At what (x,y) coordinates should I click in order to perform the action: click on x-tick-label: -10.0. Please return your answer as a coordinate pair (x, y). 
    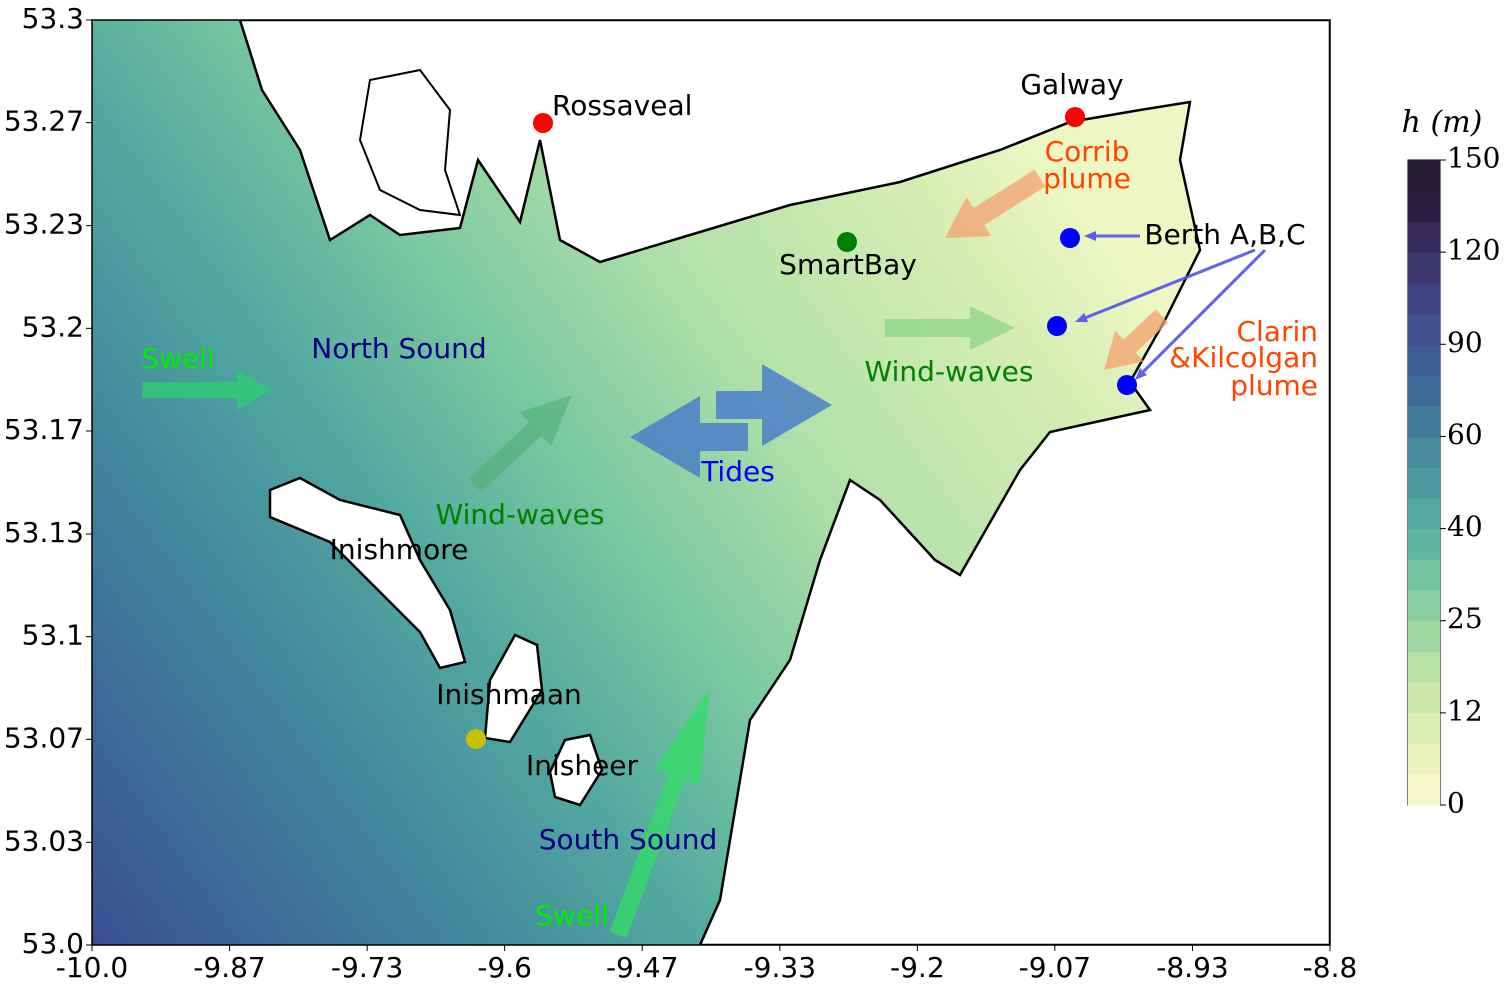
    Looking at the image, I should click on (92, 967).